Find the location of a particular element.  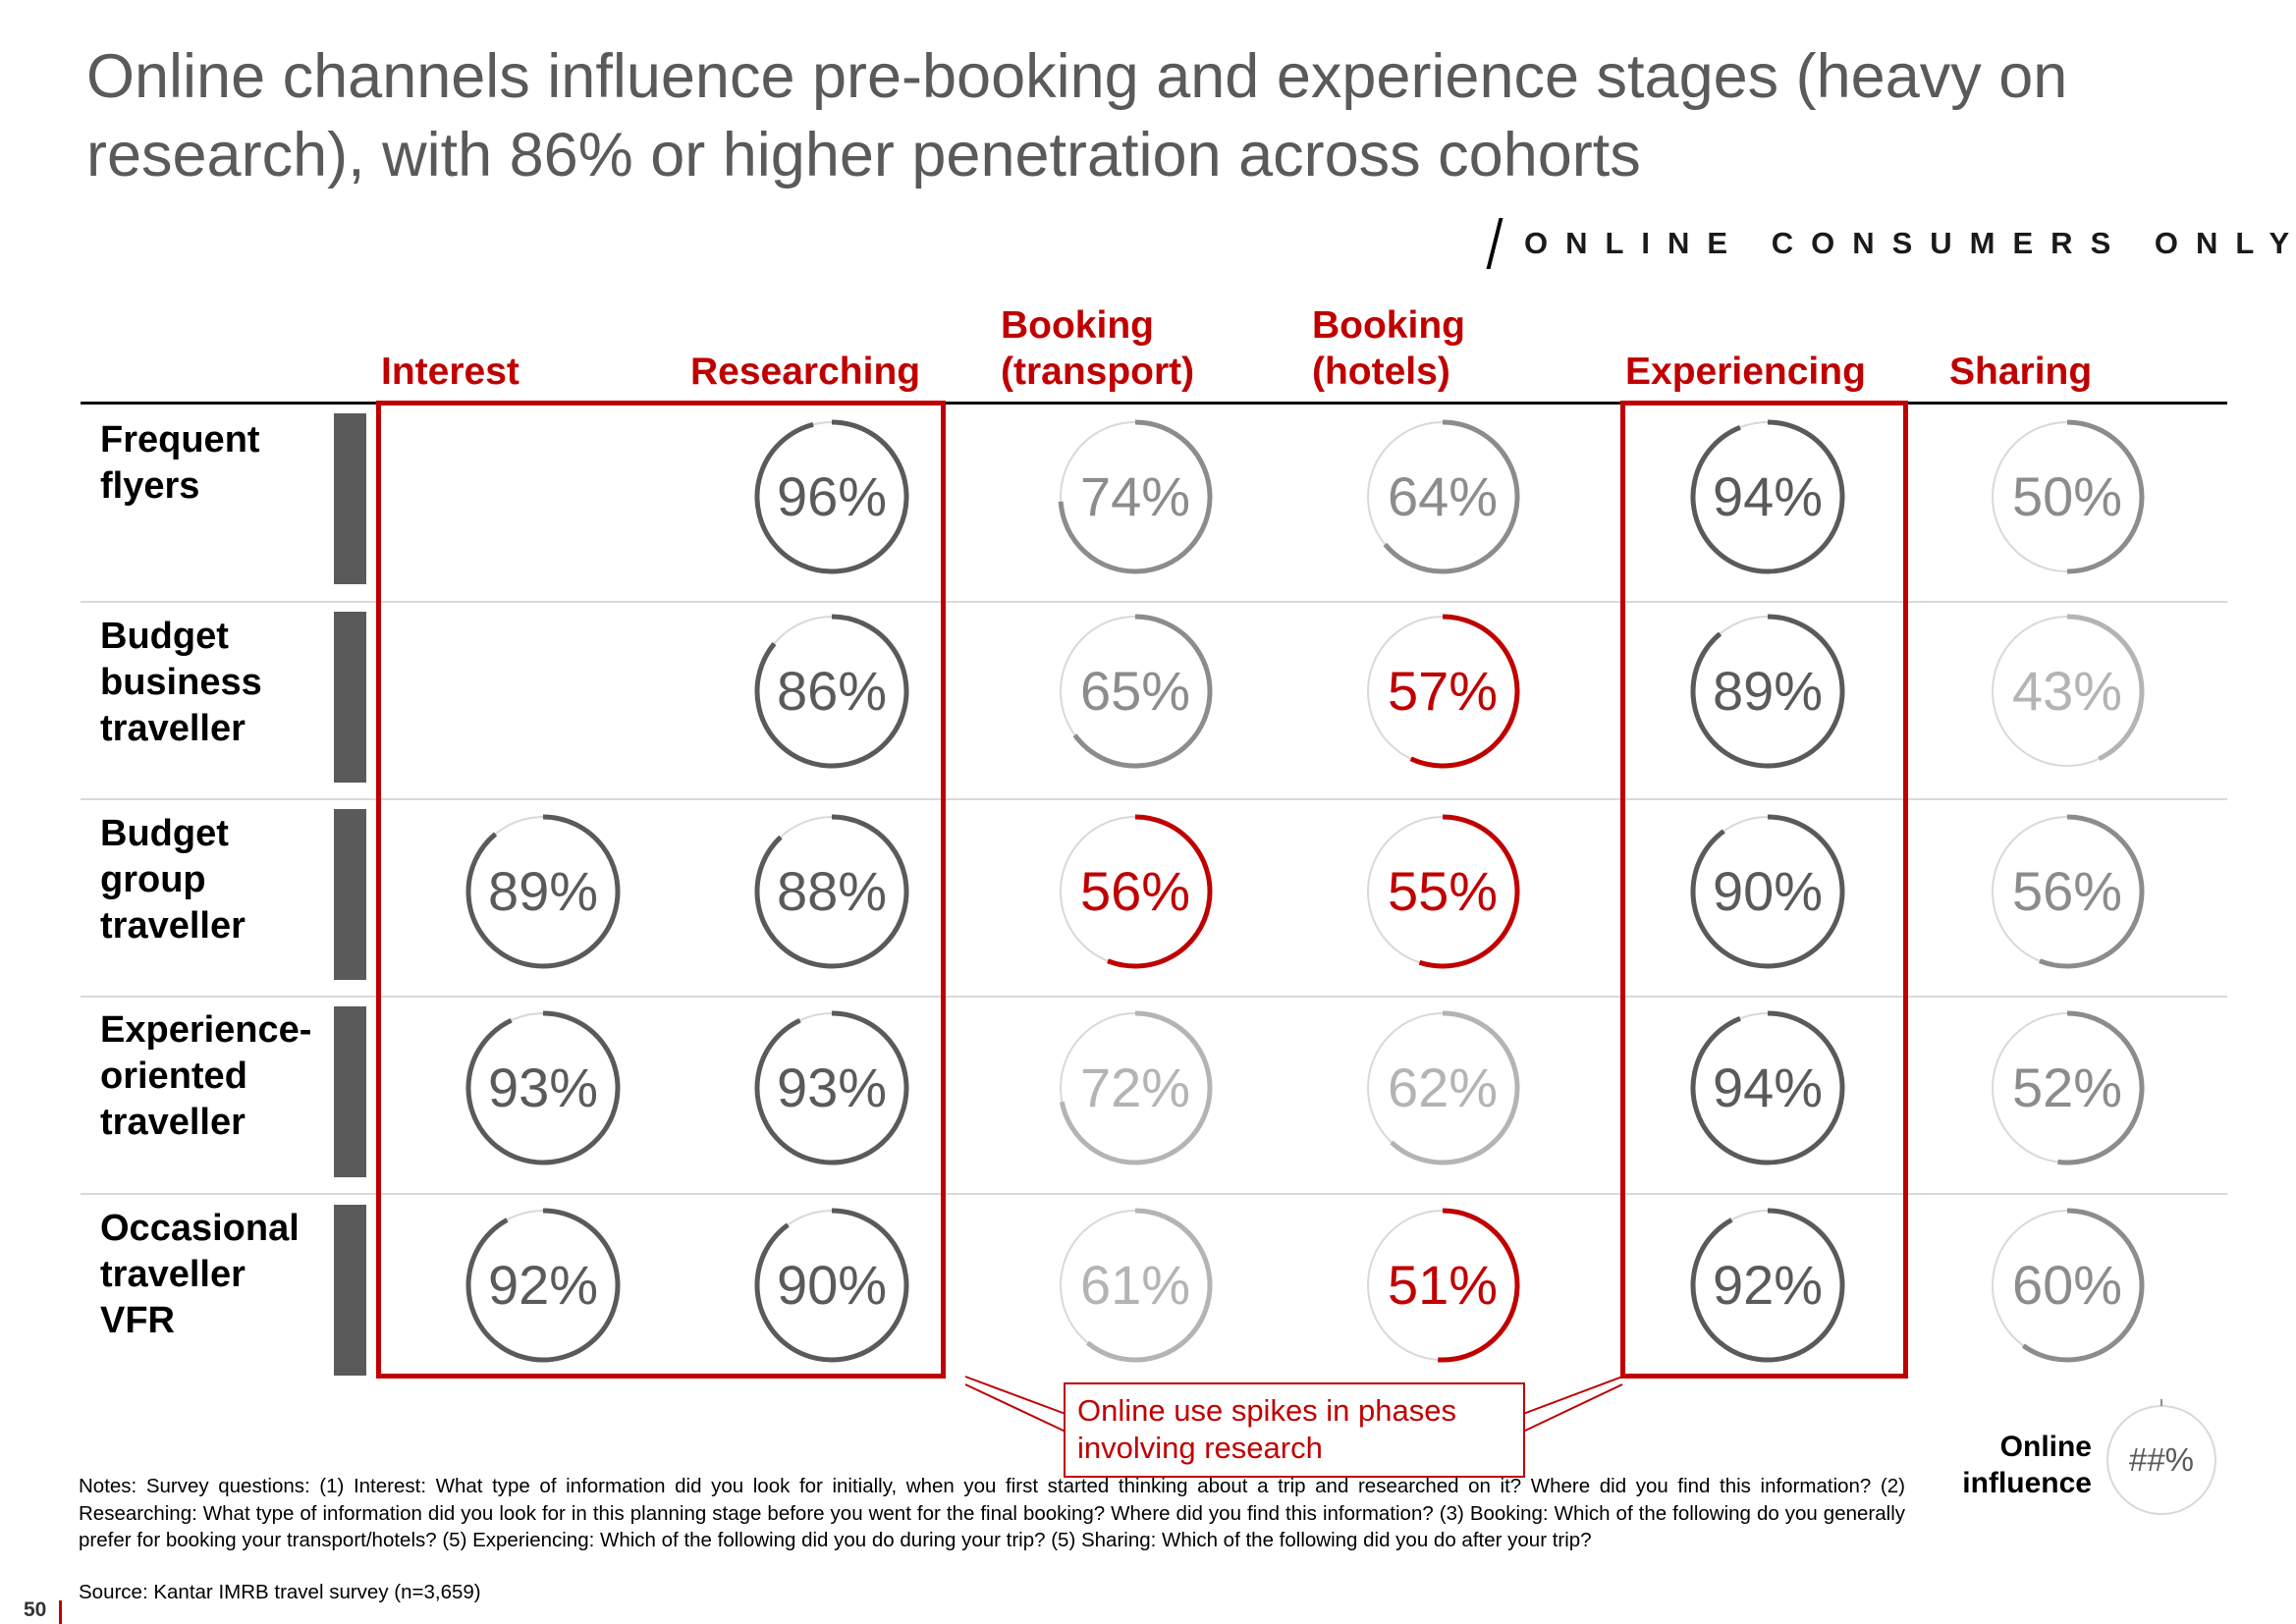

donut-cell: 55% is located at coordinates (1443, 891).